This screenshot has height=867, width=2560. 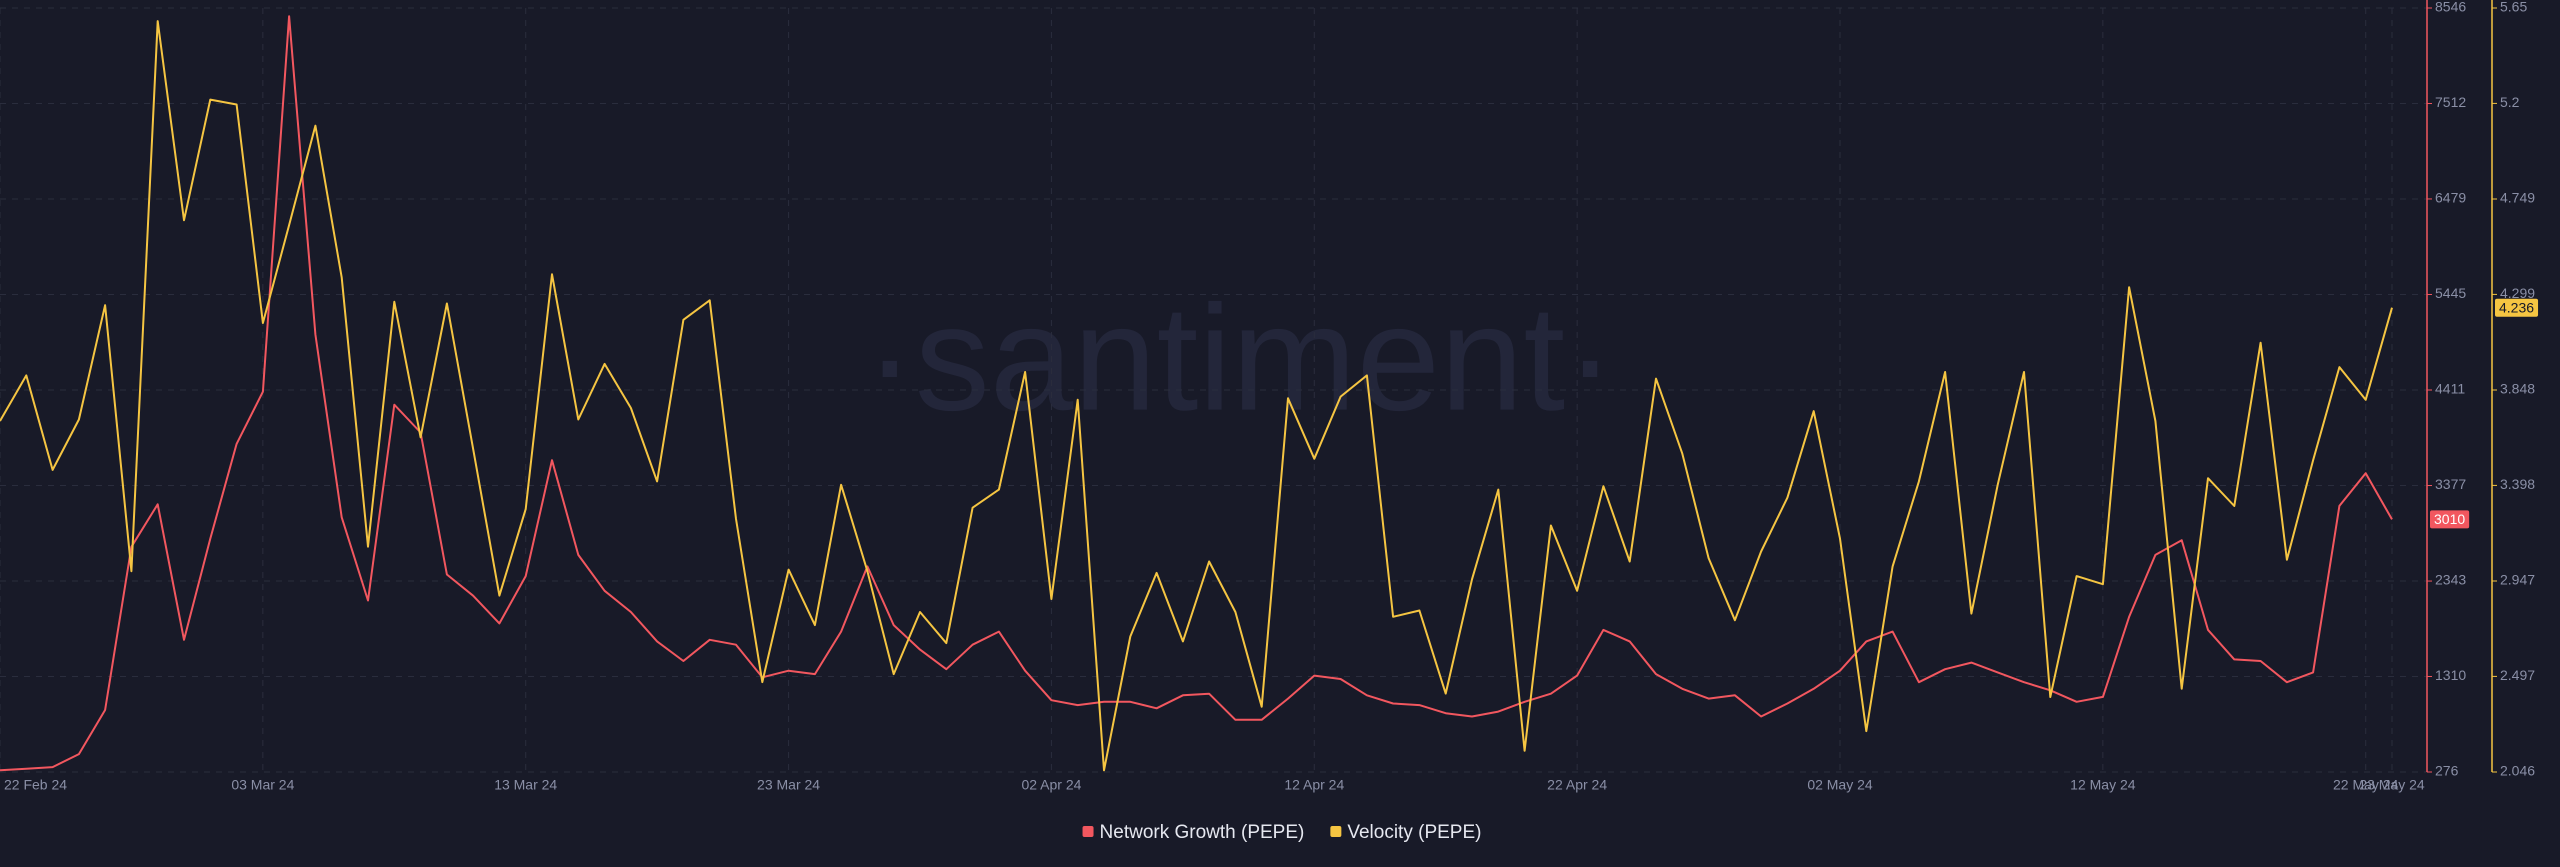 I want to click on y2-tick-label: 4.299, so click(x=2517, y=293).